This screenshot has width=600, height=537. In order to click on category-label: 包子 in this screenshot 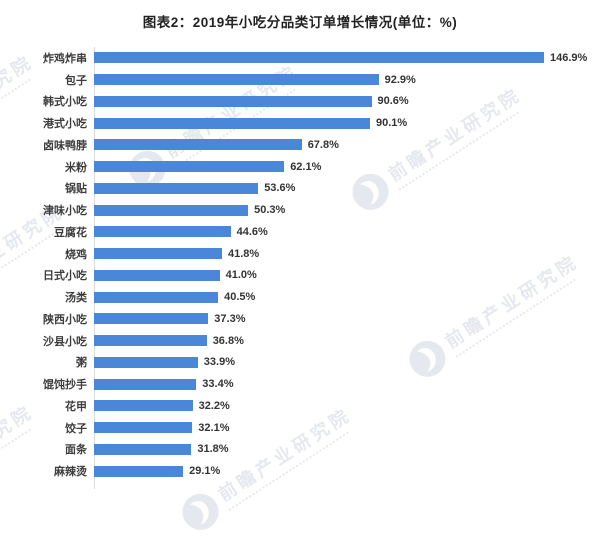, I will do `click(76, 80)`.